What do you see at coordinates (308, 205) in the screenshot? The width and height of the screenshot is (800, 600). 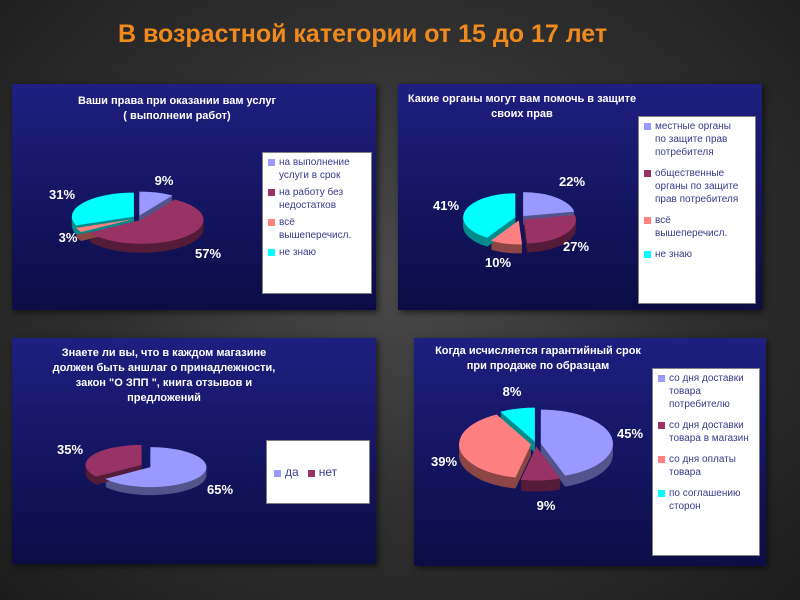 I see `legend-label: недостатков` at bounding box center [308, 205].